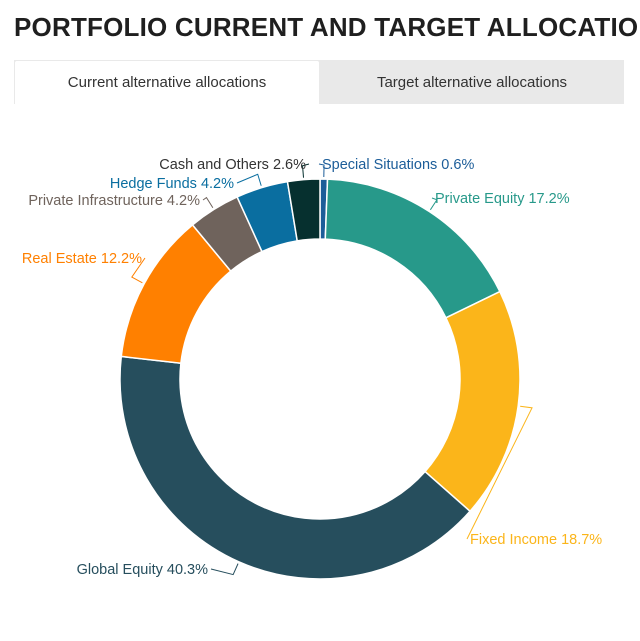 The height and width of the screenshot is (641, 640). What do you see at coordinates (472, 82) in the screenshot?
I see `tab-target-allocations: Target alternative allocations` at bounding box center [472, 82].